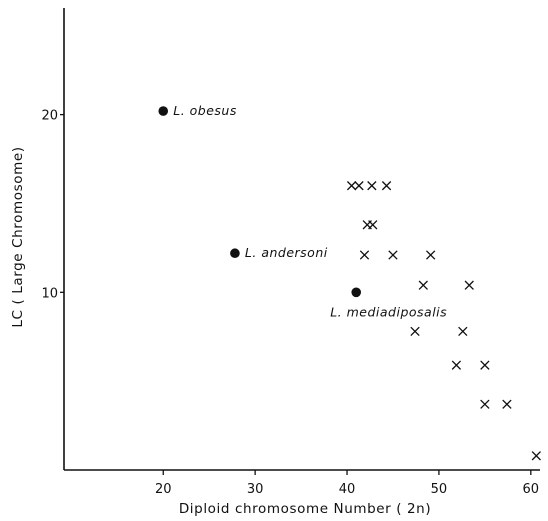 The height and width of the screenshot is (521, 548). I want to click on point-label: L. mediadiposalis, so click(388, 311).